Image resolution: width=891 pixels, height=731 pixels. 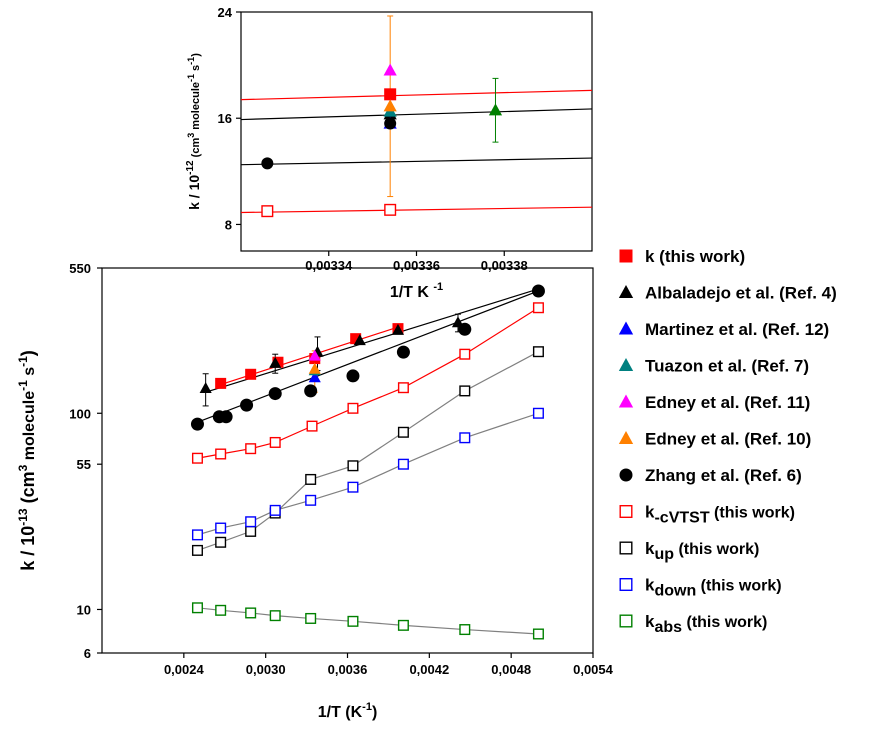 I want to click on inset-point-edney11, so click(x=390, y=69).